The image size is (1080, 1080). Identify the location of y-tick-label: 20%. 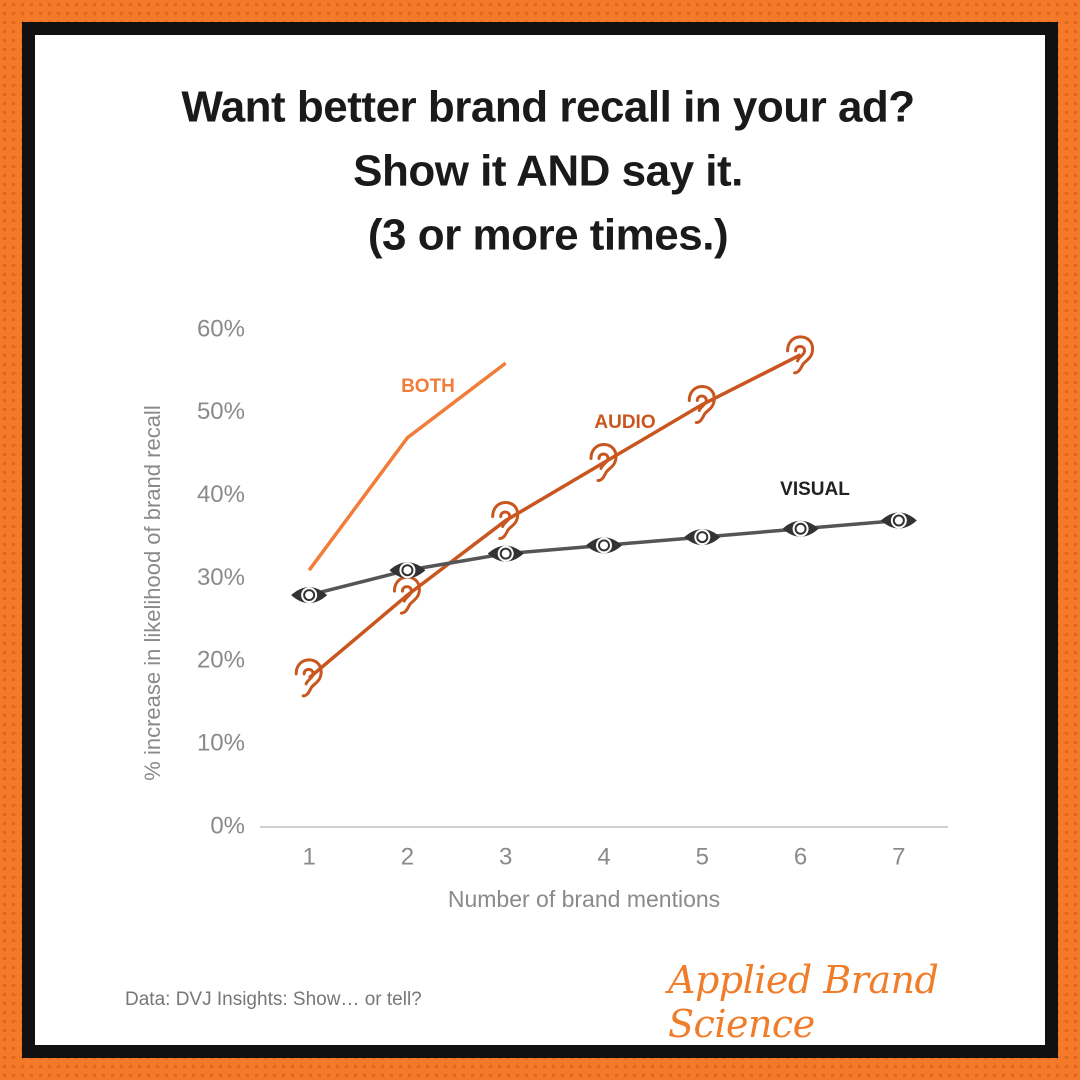
(221, 660).